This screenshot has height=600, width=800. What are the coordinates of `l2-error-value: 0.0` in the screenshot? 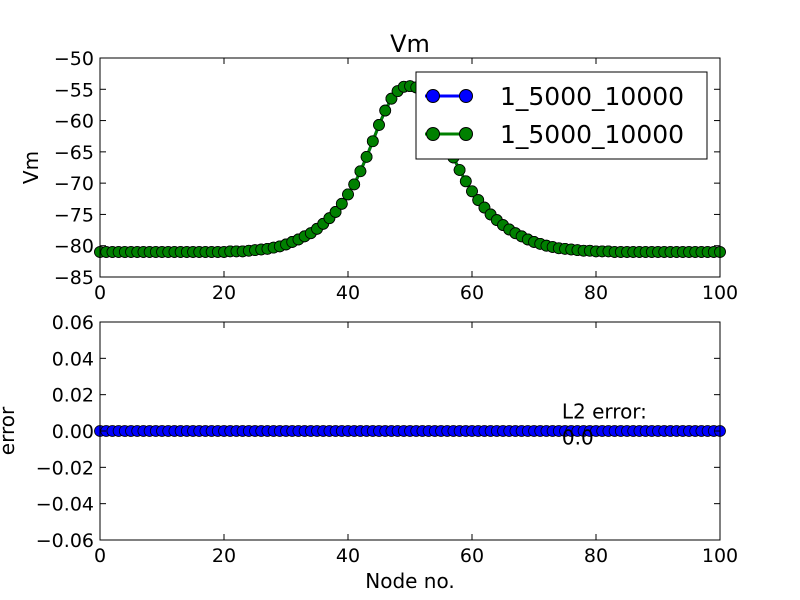 It's located at (578, 437).